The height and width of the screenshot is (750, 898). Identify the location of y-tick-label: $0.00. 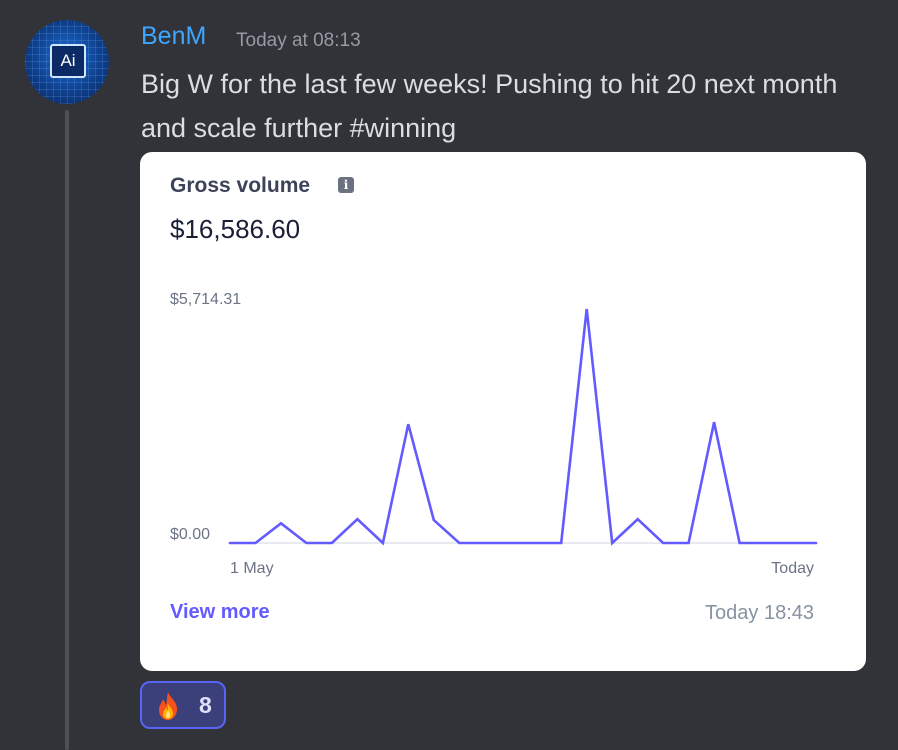
(190, 534).